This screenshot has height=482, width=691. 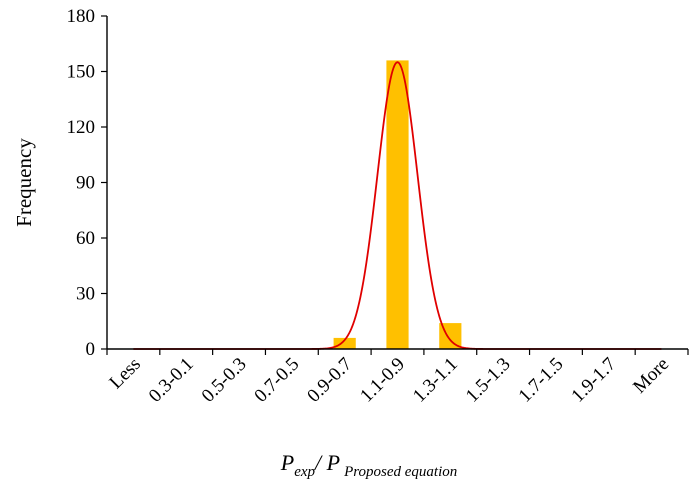 What do you see at coordinates (224, 380) in the screenshot?
I see `x-tick-label-0.5-0.3: 0.5-0.3` at bounding box center [224, 380].